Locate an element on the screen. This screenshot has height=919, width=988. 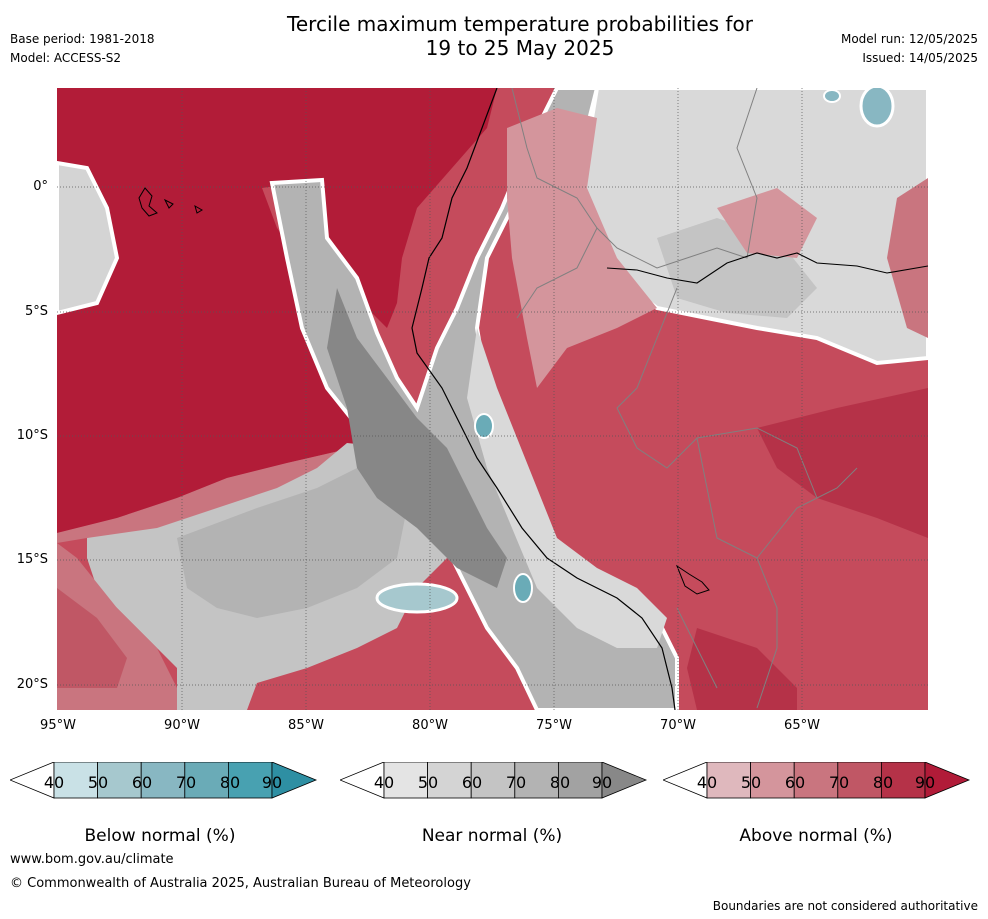
colorbar-below-title: Below normal (%) is located at coordinates (160, 836).